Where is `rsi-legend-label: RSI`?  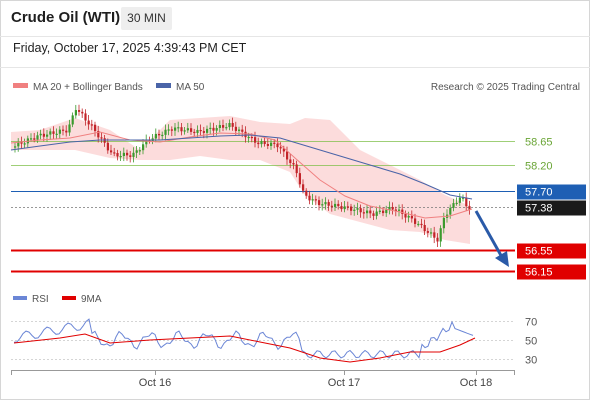 rsi-legend-label: RSI is located at coordinates (40, 299).